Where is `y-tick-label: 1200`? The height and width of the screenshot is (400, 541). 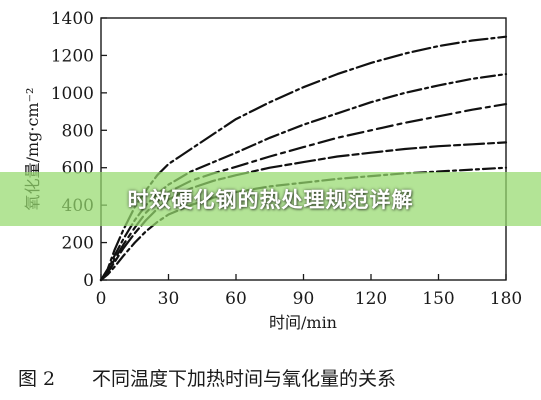 y-tick-label: 1200 is located at coordinates (72, 56).